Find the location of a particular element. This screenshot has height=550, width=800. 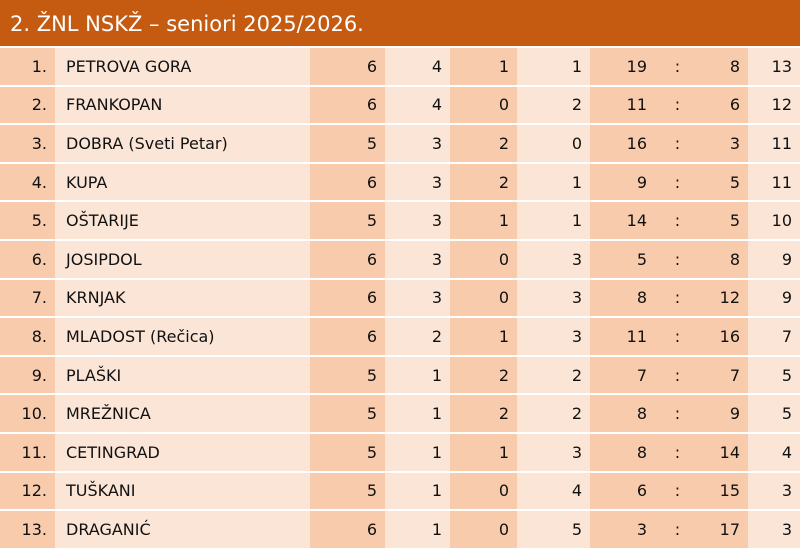

table-row: 11. CETINGRAD 5 1 1 3 8:14 4 is located at coordinates (400, 453).